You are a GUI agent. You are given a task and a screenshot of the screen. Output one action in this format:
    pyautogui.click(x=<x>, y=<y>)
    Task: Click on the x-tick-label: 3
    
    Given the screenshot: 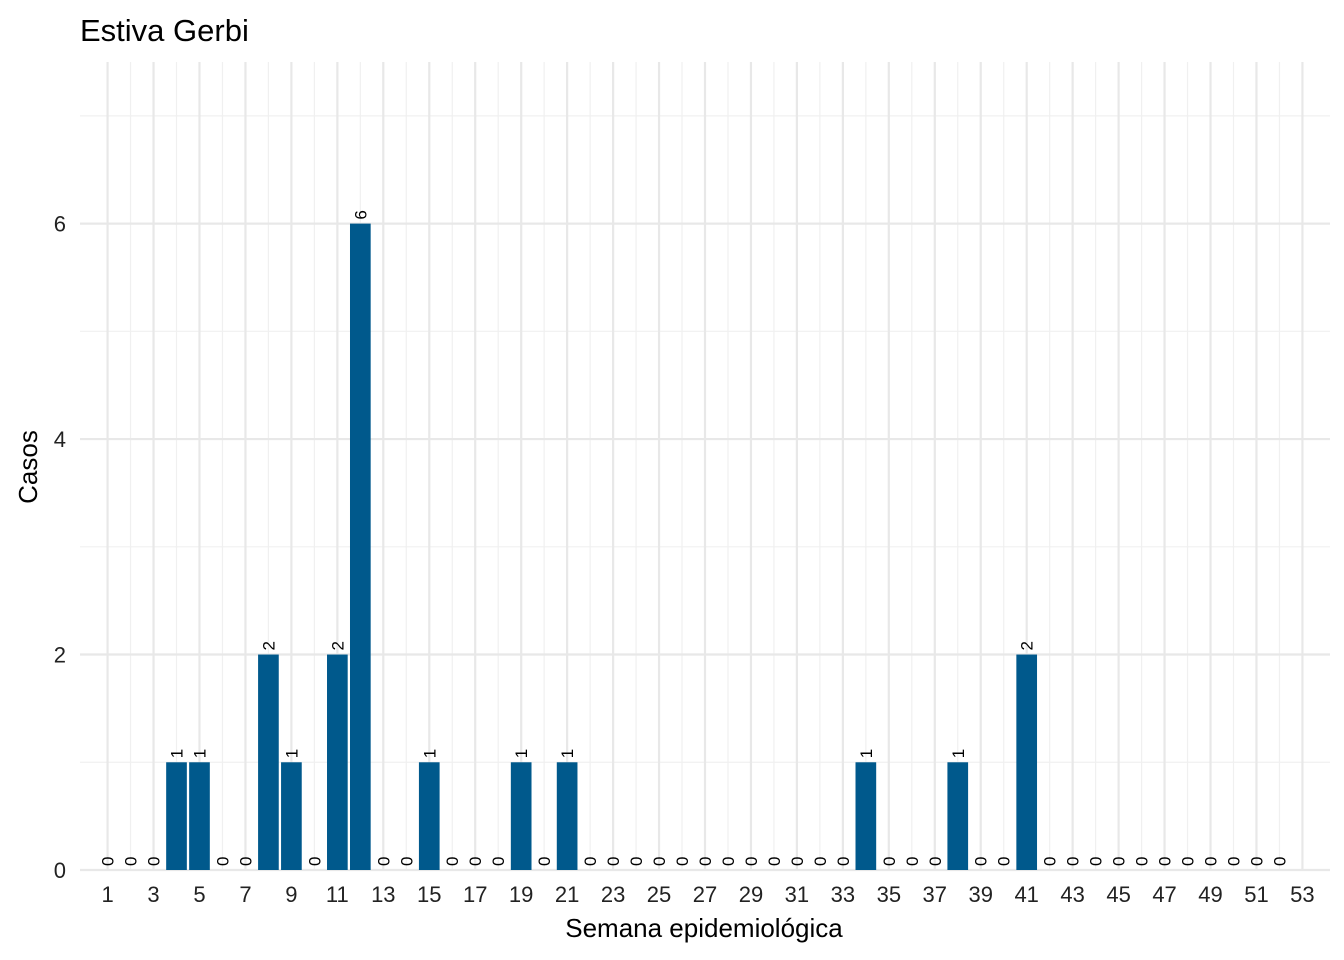 What is the action you would take?
    pyautogui.click(x=153, y=894)
    